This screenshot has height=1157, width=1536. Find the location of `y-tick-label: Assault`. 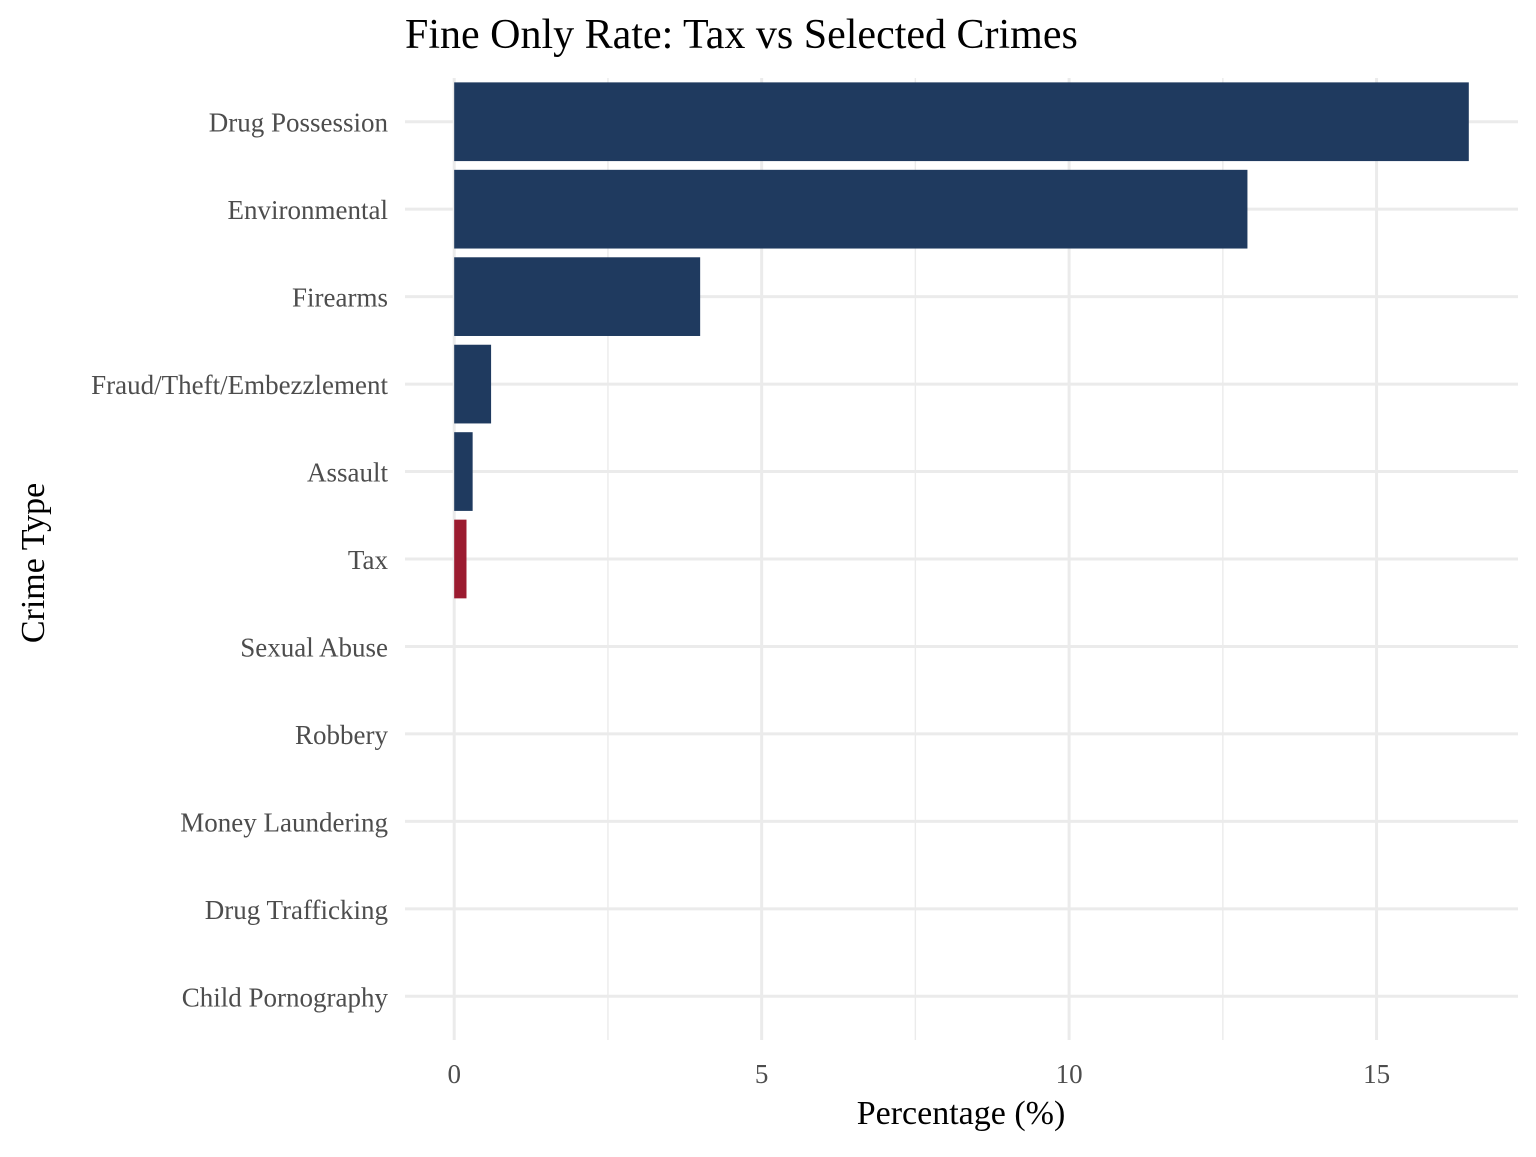

y-tick-label: Assault is located at coordinates (347, 473).